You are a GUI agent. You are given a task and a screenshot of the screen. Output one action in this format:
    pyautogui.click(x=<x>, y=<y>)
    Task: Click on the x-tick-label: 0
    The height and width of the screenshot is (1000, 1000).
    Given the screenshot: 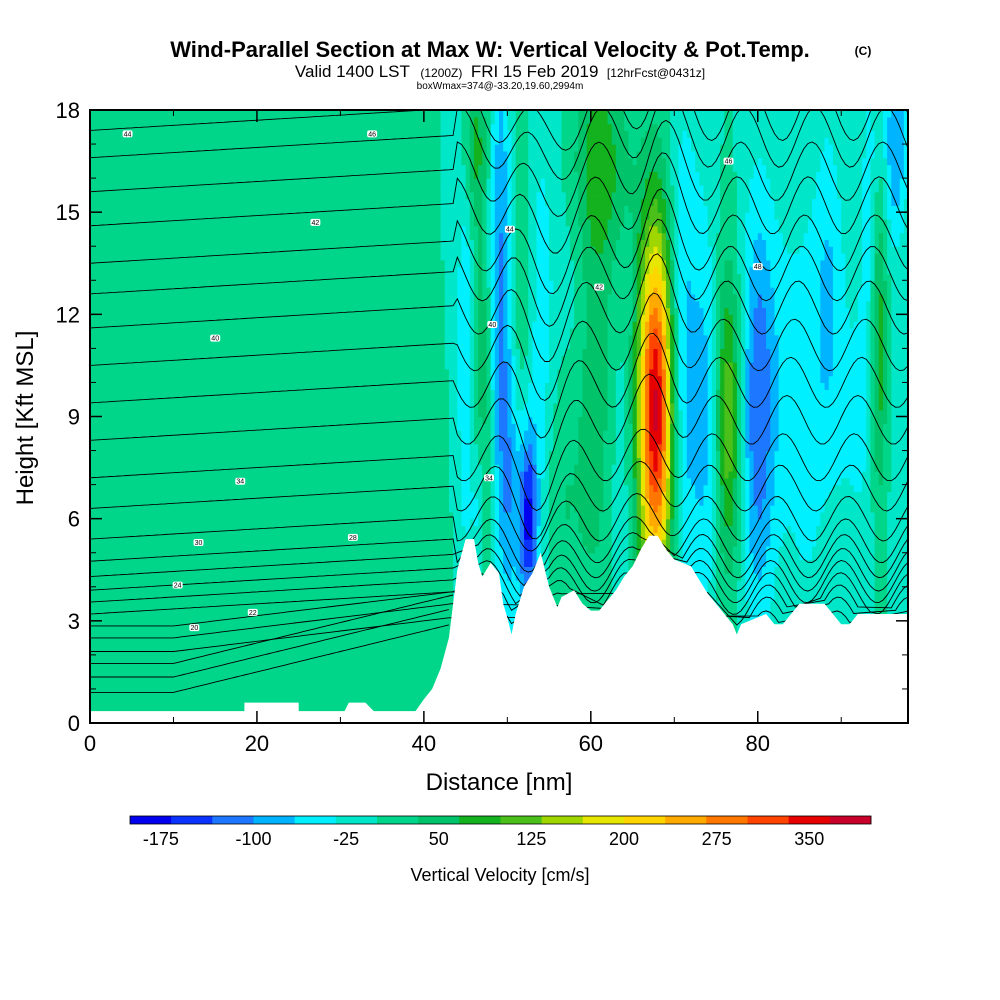 What is the action you would take?
    pyautogui.click(x=90, y=743)
    